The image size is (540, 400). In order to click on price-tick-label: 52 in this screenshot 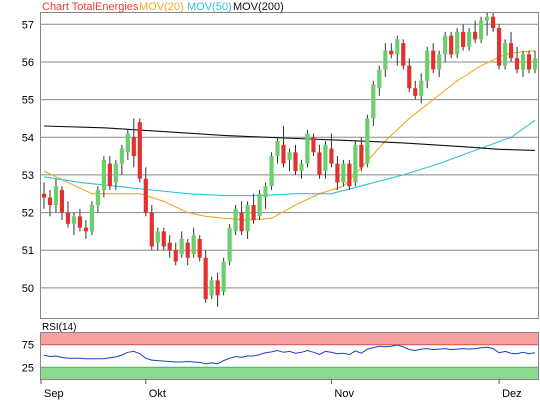, I will do `click(28, 214)`.